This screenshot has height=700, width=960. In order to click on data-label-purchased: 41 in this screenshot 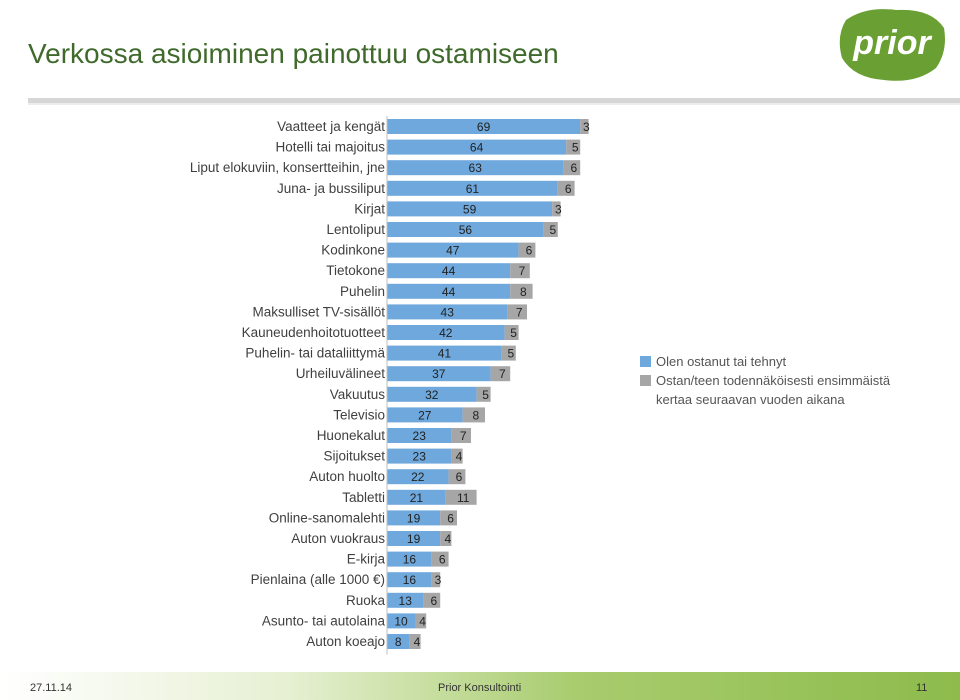, I will do `click(445, 354)`.